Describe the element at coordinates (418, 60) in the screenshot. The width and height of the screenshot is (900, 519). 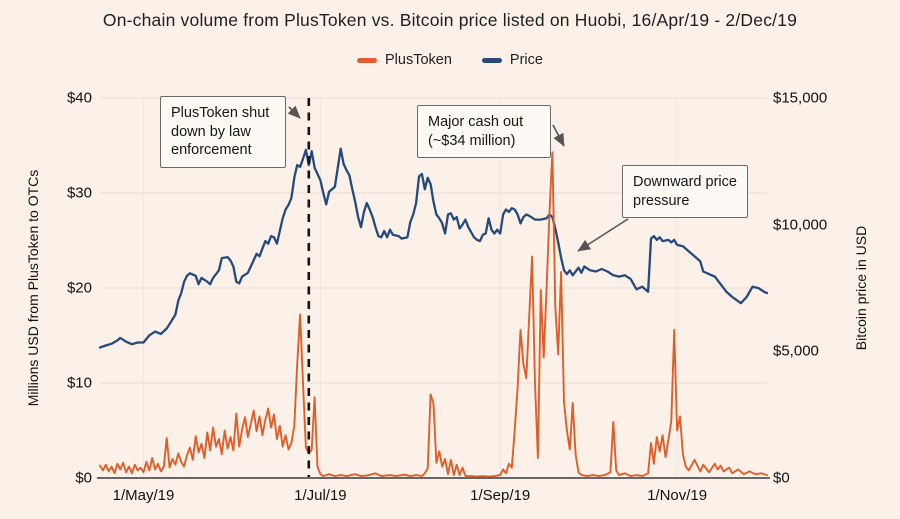
I see `legend-label-plustoken: PlusToken` at that location.